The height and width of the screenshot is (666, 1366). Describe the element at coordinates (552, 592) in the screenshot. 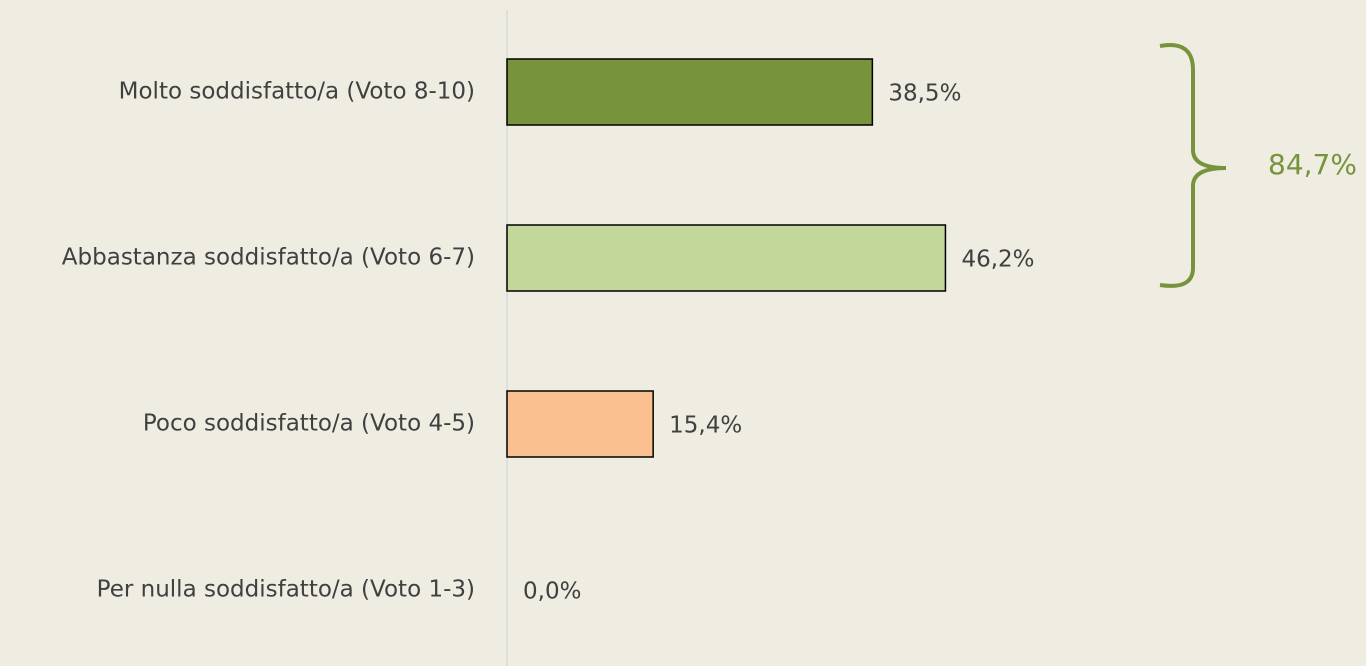

I see `value-label: 0,0%` at that location.